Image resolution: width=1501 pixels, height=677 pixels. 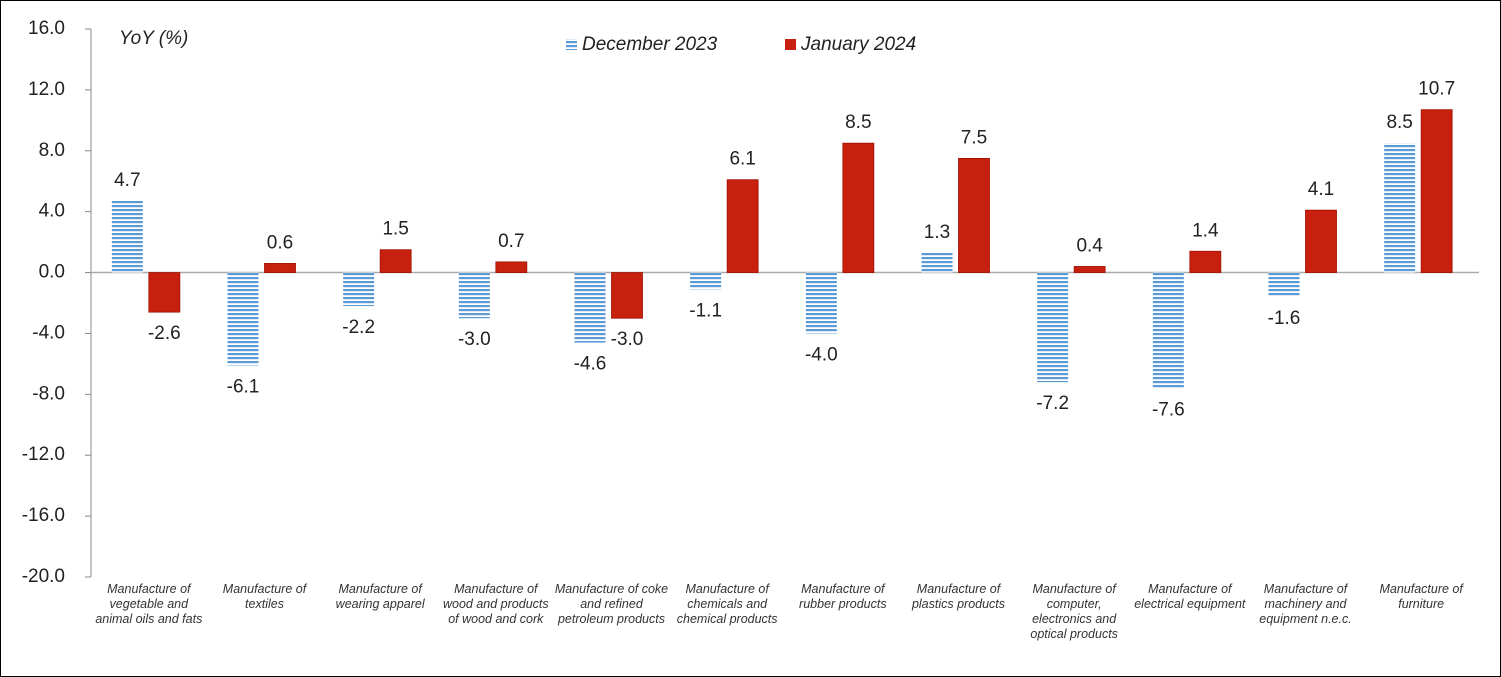 I want to click on y-tick-label: -16.0, so click(x=43, y=515).